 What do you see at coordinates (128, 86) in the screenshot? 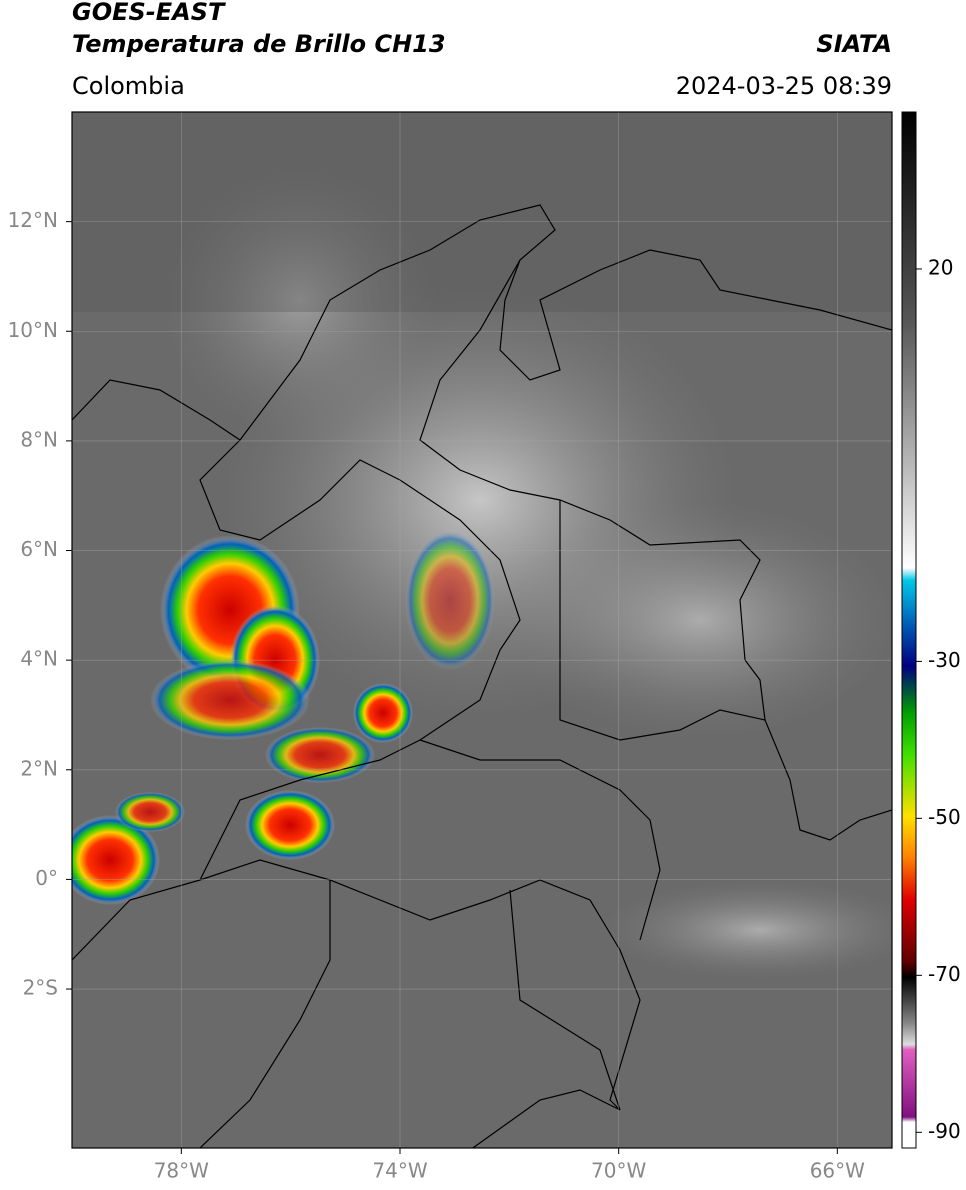
I see `region: Colombia` at bounding box center [128, 86].